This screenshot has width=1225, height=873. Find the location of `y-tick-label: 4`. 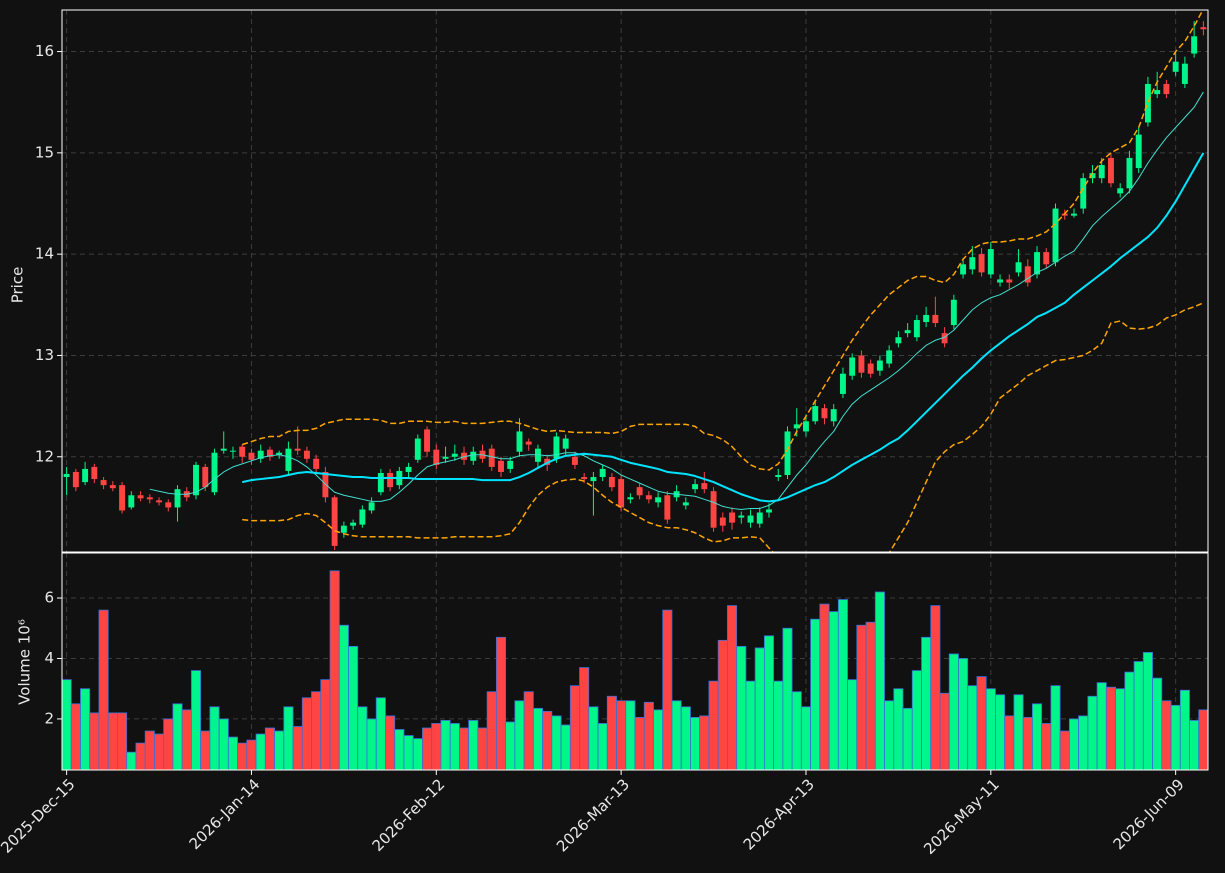

y-tick-label: 4 is located at coordinates (49, 658).